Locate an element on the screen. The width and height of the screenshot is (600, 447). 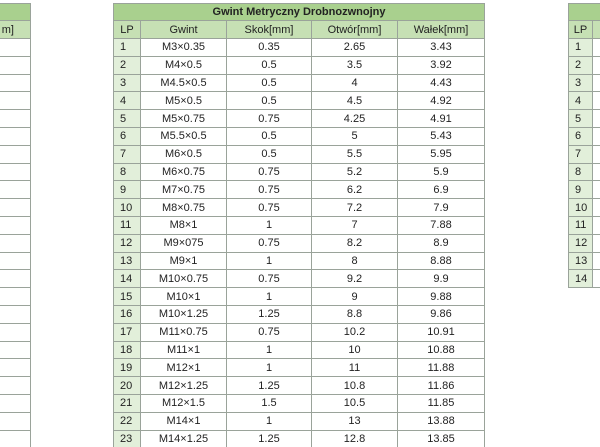
table-cell: M9×1 is located at coordinates (183, 261).